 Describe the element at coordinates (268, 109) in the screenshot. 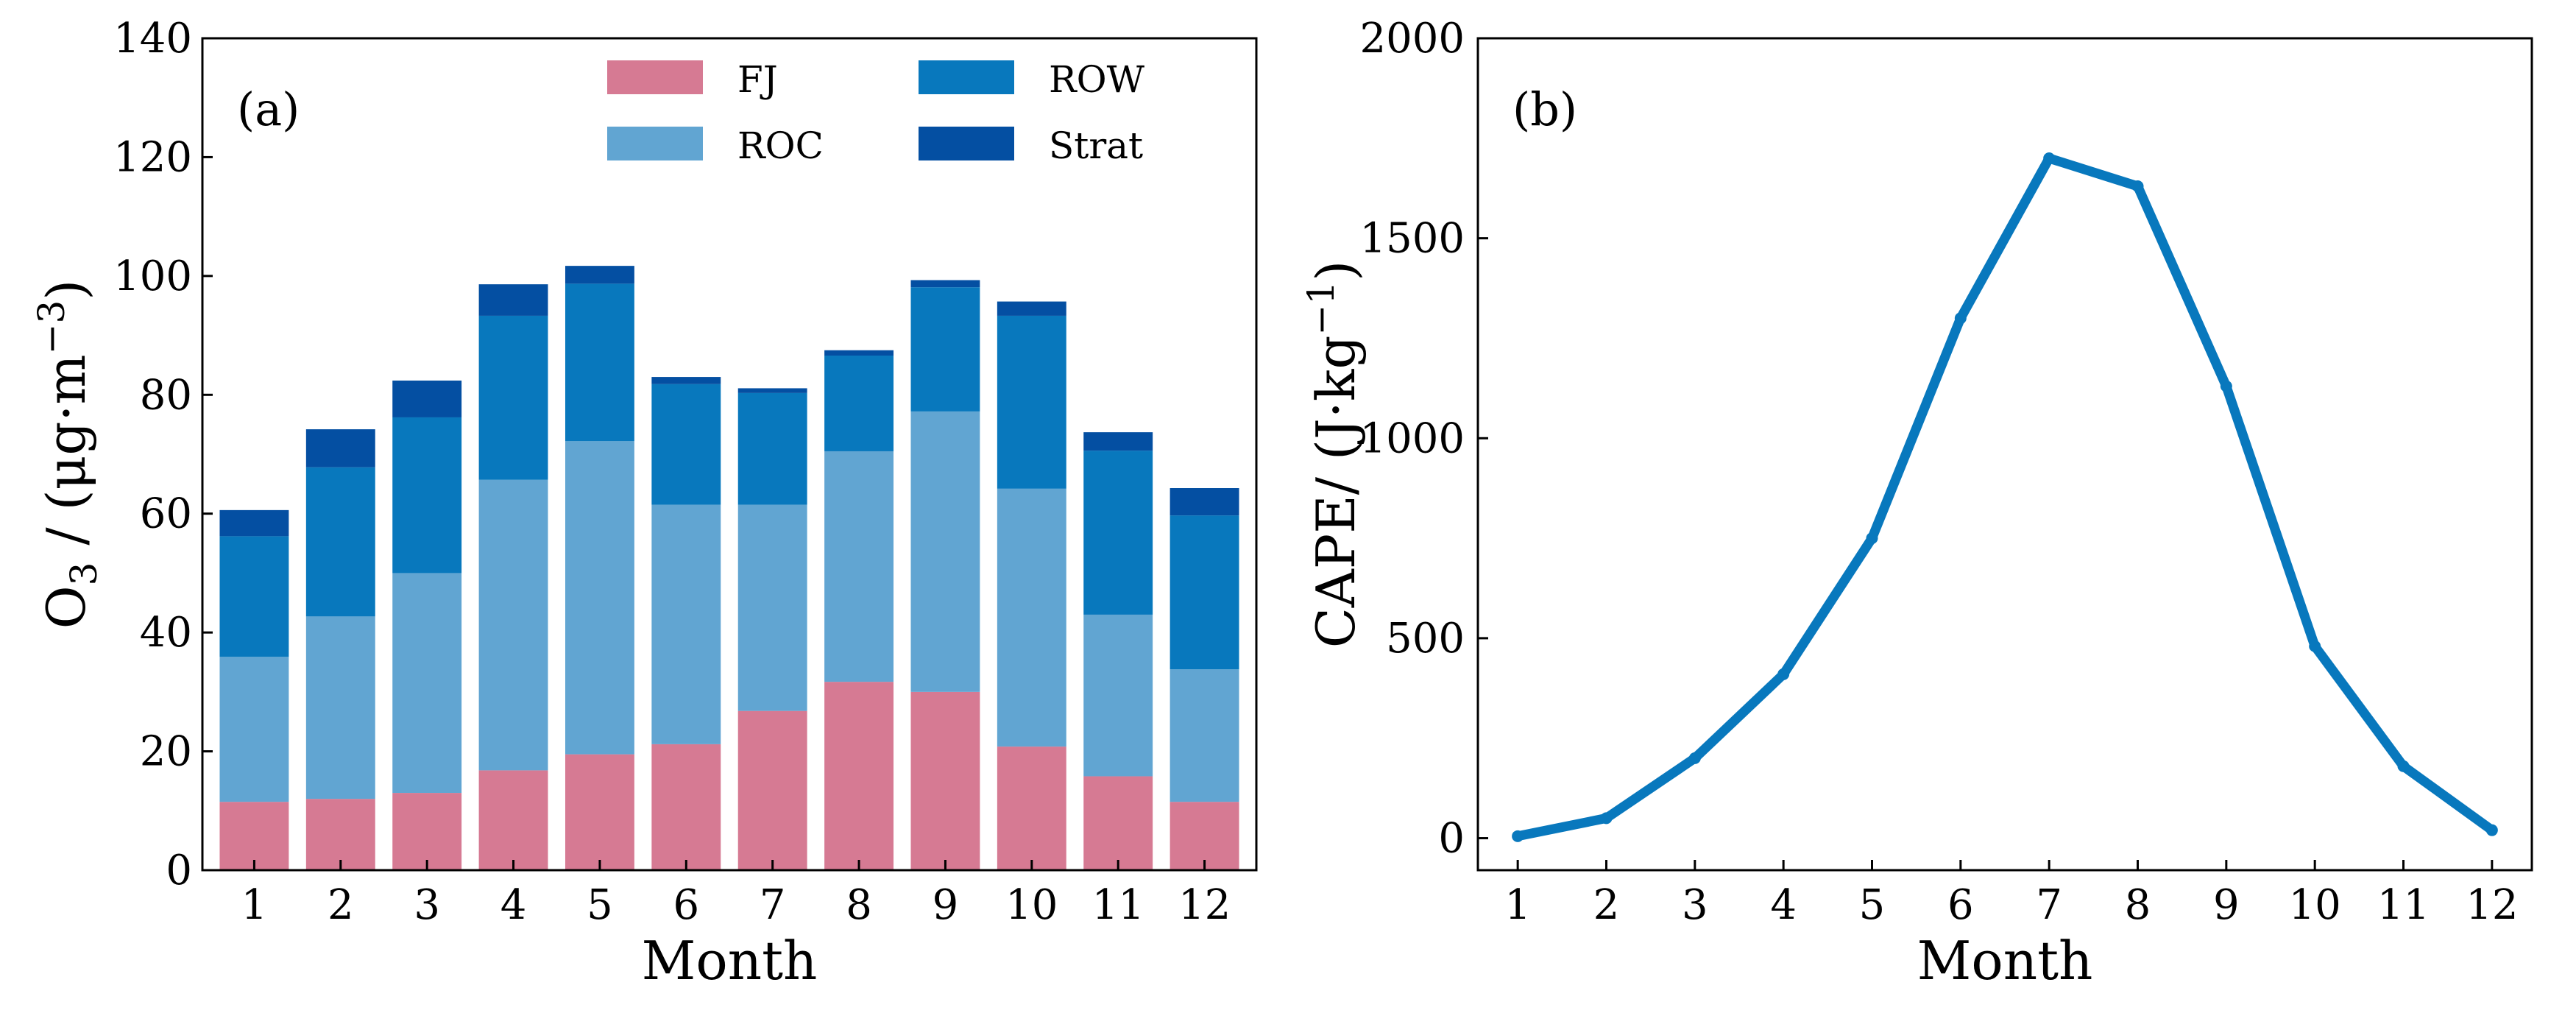

I see `panel-a-label: (a)` at that location.